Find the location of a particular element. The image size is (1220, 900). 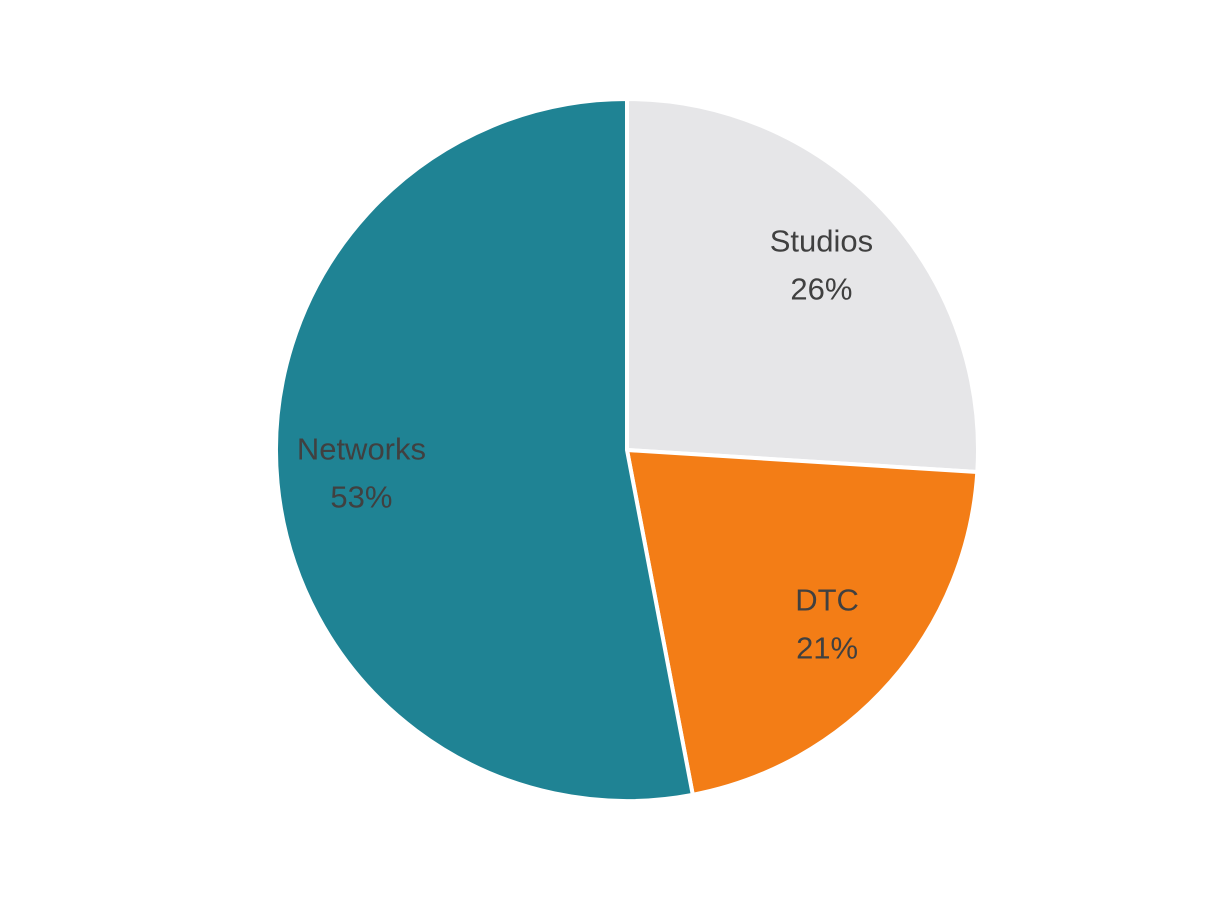

slice-label: DTC is located at coordinates (827, 600).